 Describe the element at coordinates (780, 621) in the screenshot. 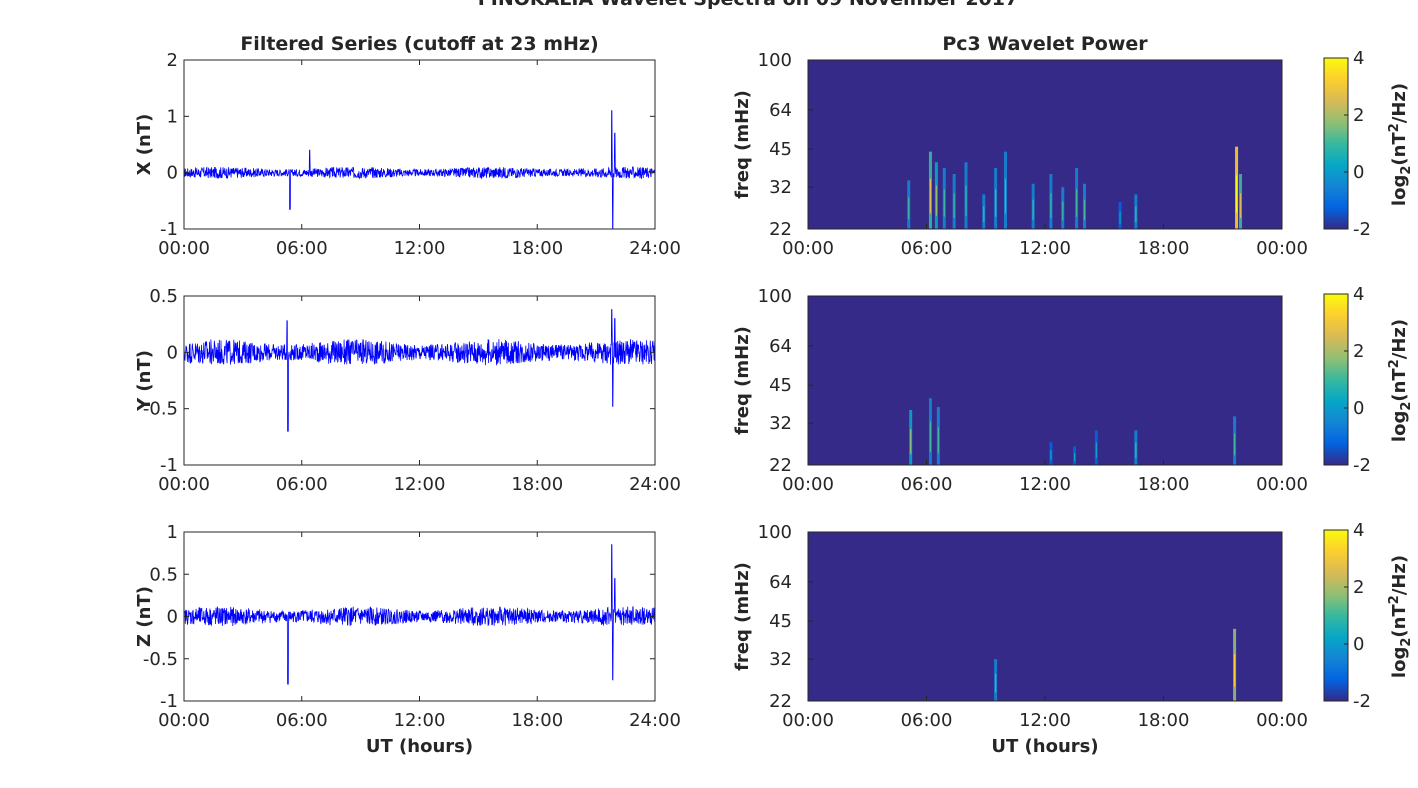

I see `y-tick-label: 45` at that location.